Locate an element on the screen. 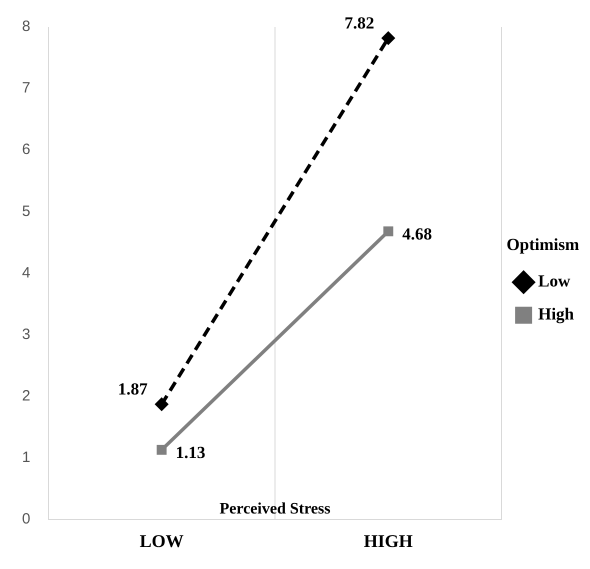 This screenshot has height=569, width=590. data-label: 1.87 is located at coordinates (133, 389).